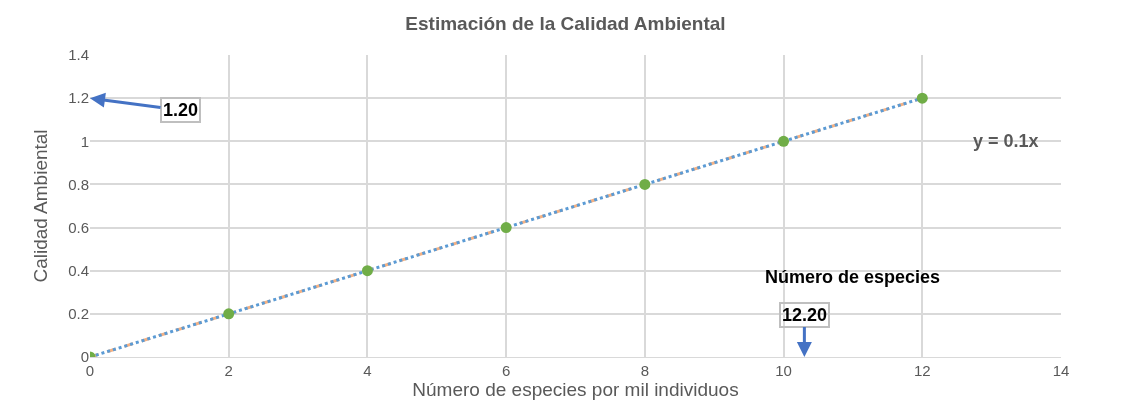  Describe the element at coordinates (78, 98) in the screenshot. I see `y-tick-label: 1.2` at that location.